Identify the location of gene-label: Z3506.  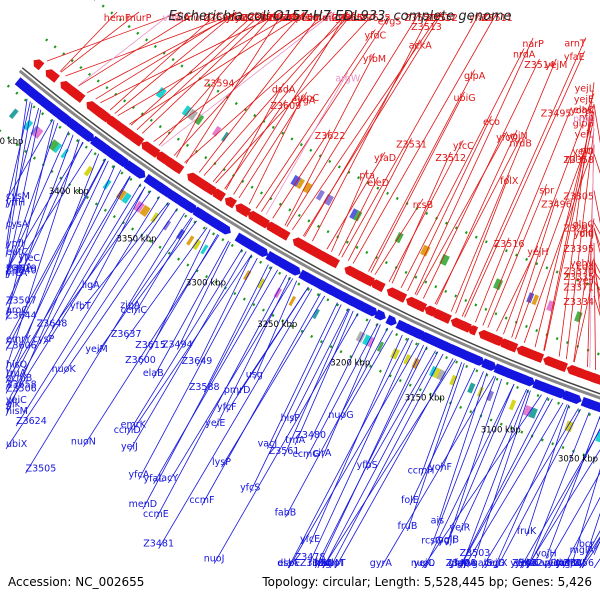
(21, 389).